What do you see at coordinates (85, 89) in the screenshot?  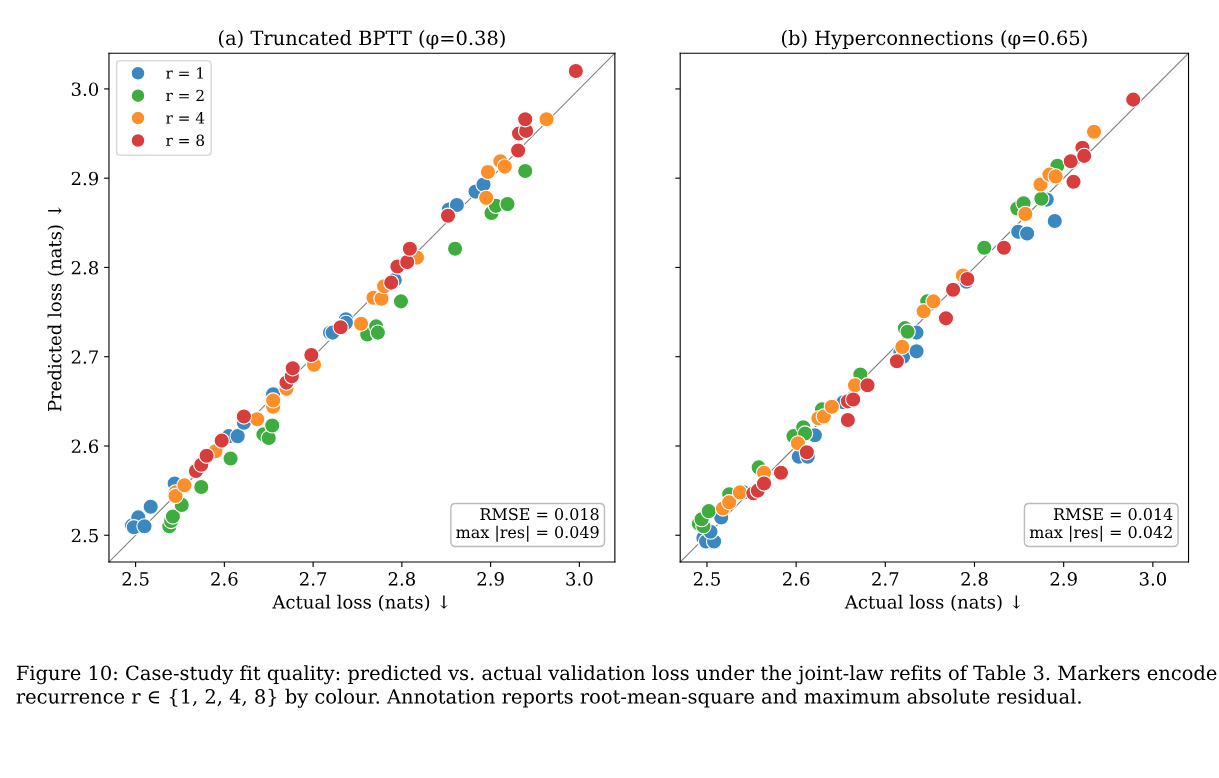 I see `y-tick-label: 3.0` at bounding box center [85, 89].